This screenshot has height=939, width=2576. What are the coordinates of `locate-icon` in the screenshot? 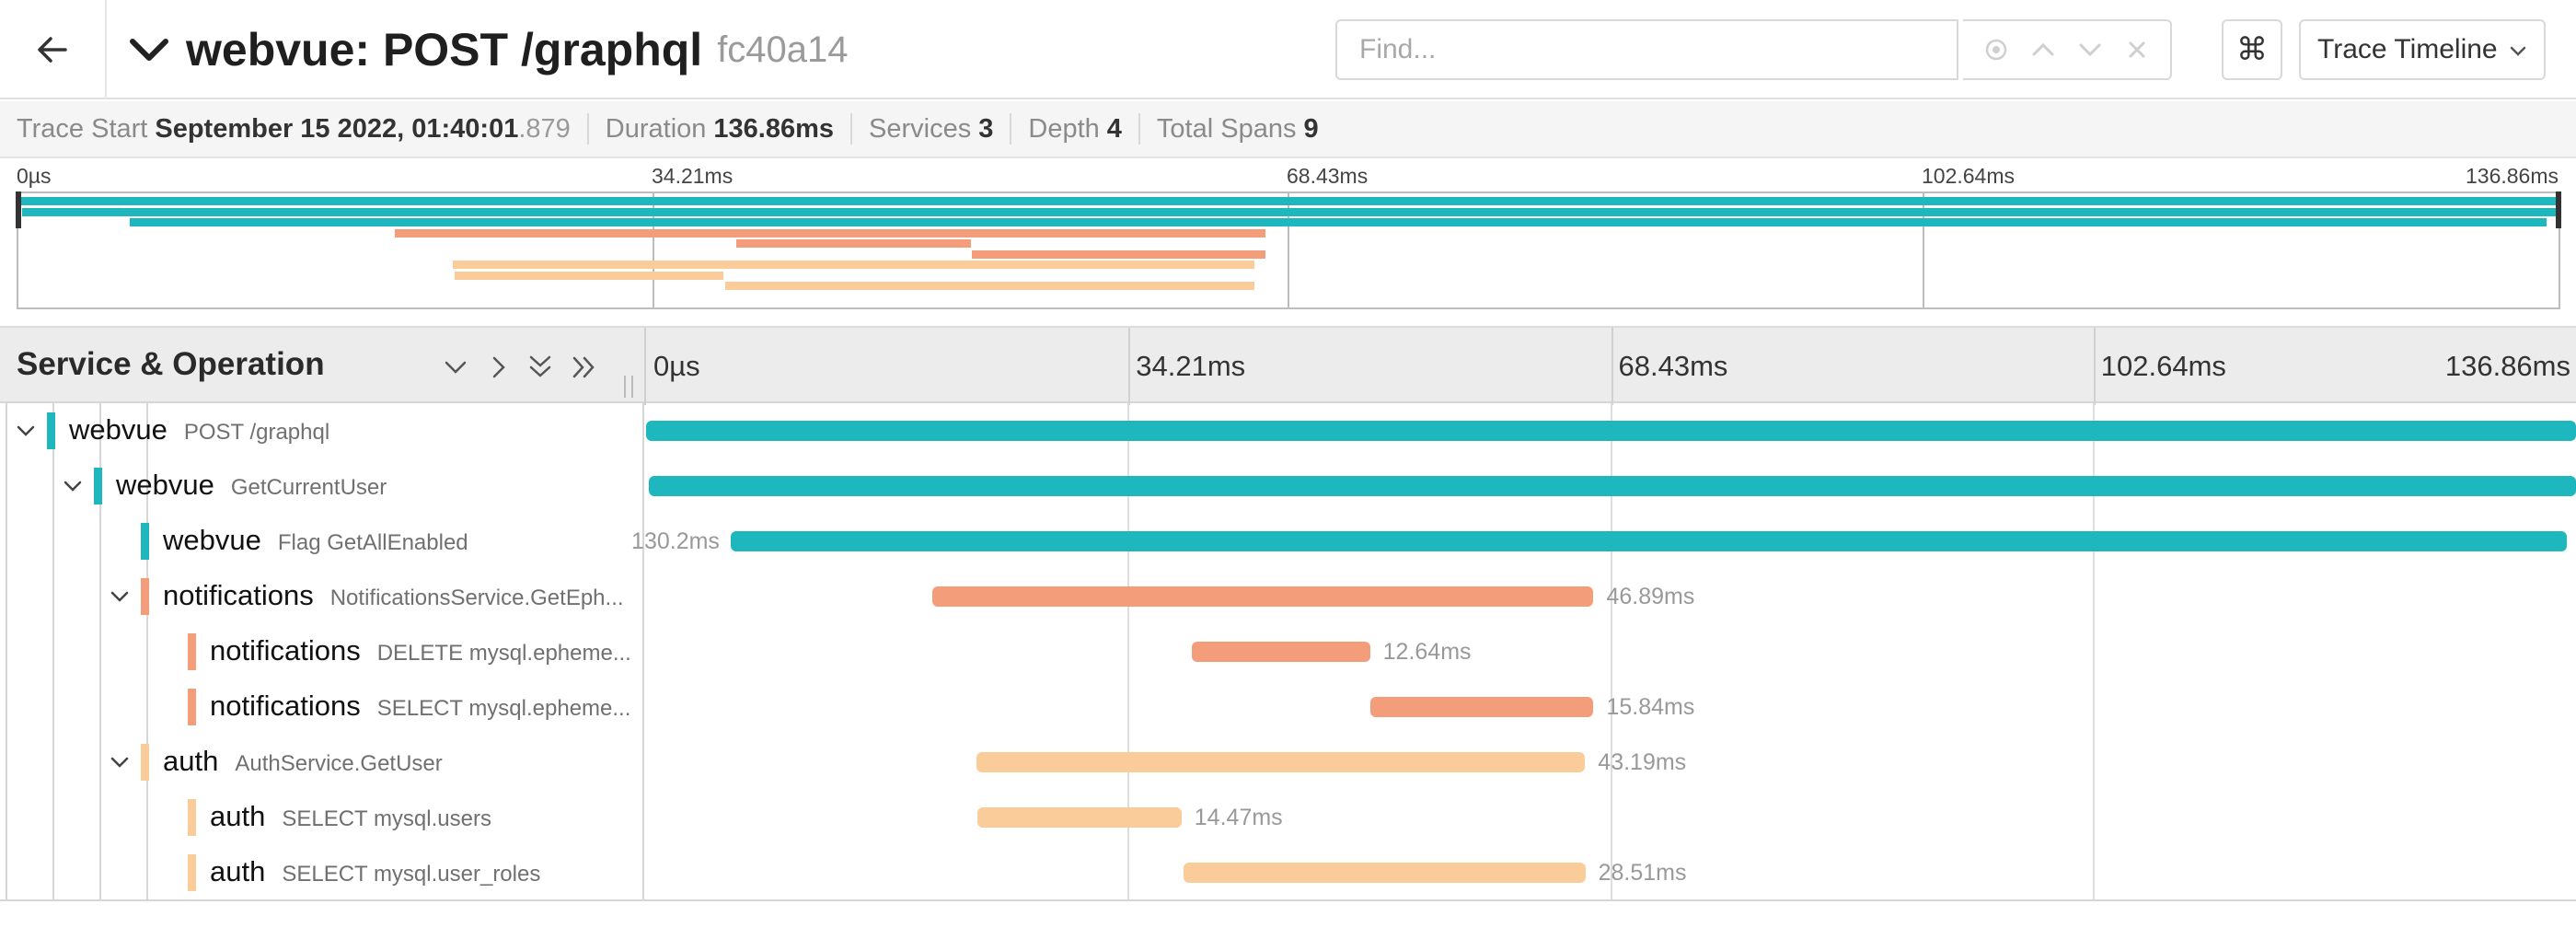 It's located at (1997, 49).